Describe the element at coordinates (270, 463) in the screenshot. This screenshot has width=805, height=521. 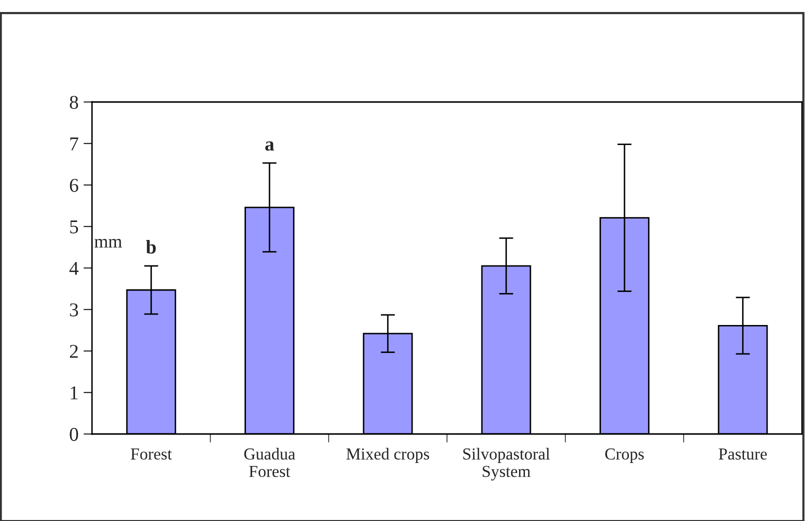
I see `x-tick-label: Guadua Forest` at that location.